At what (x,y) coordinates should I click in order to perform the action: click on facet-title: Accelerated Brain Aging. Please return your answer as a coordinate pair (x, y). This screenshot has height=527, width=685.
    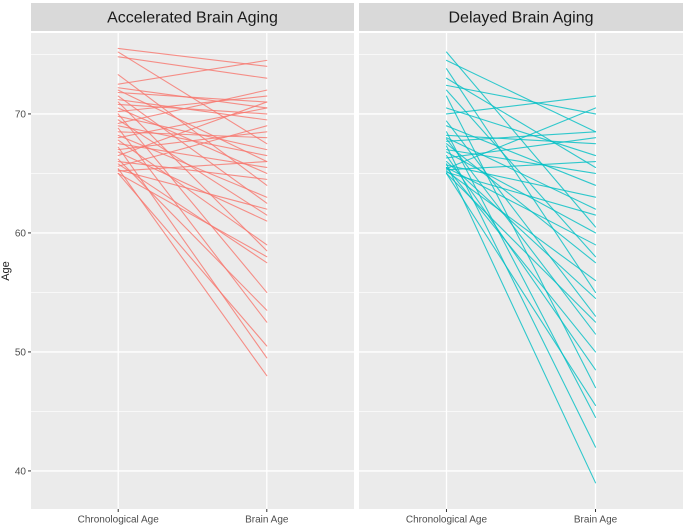
    Looking at the image, I should click on (192, 18).